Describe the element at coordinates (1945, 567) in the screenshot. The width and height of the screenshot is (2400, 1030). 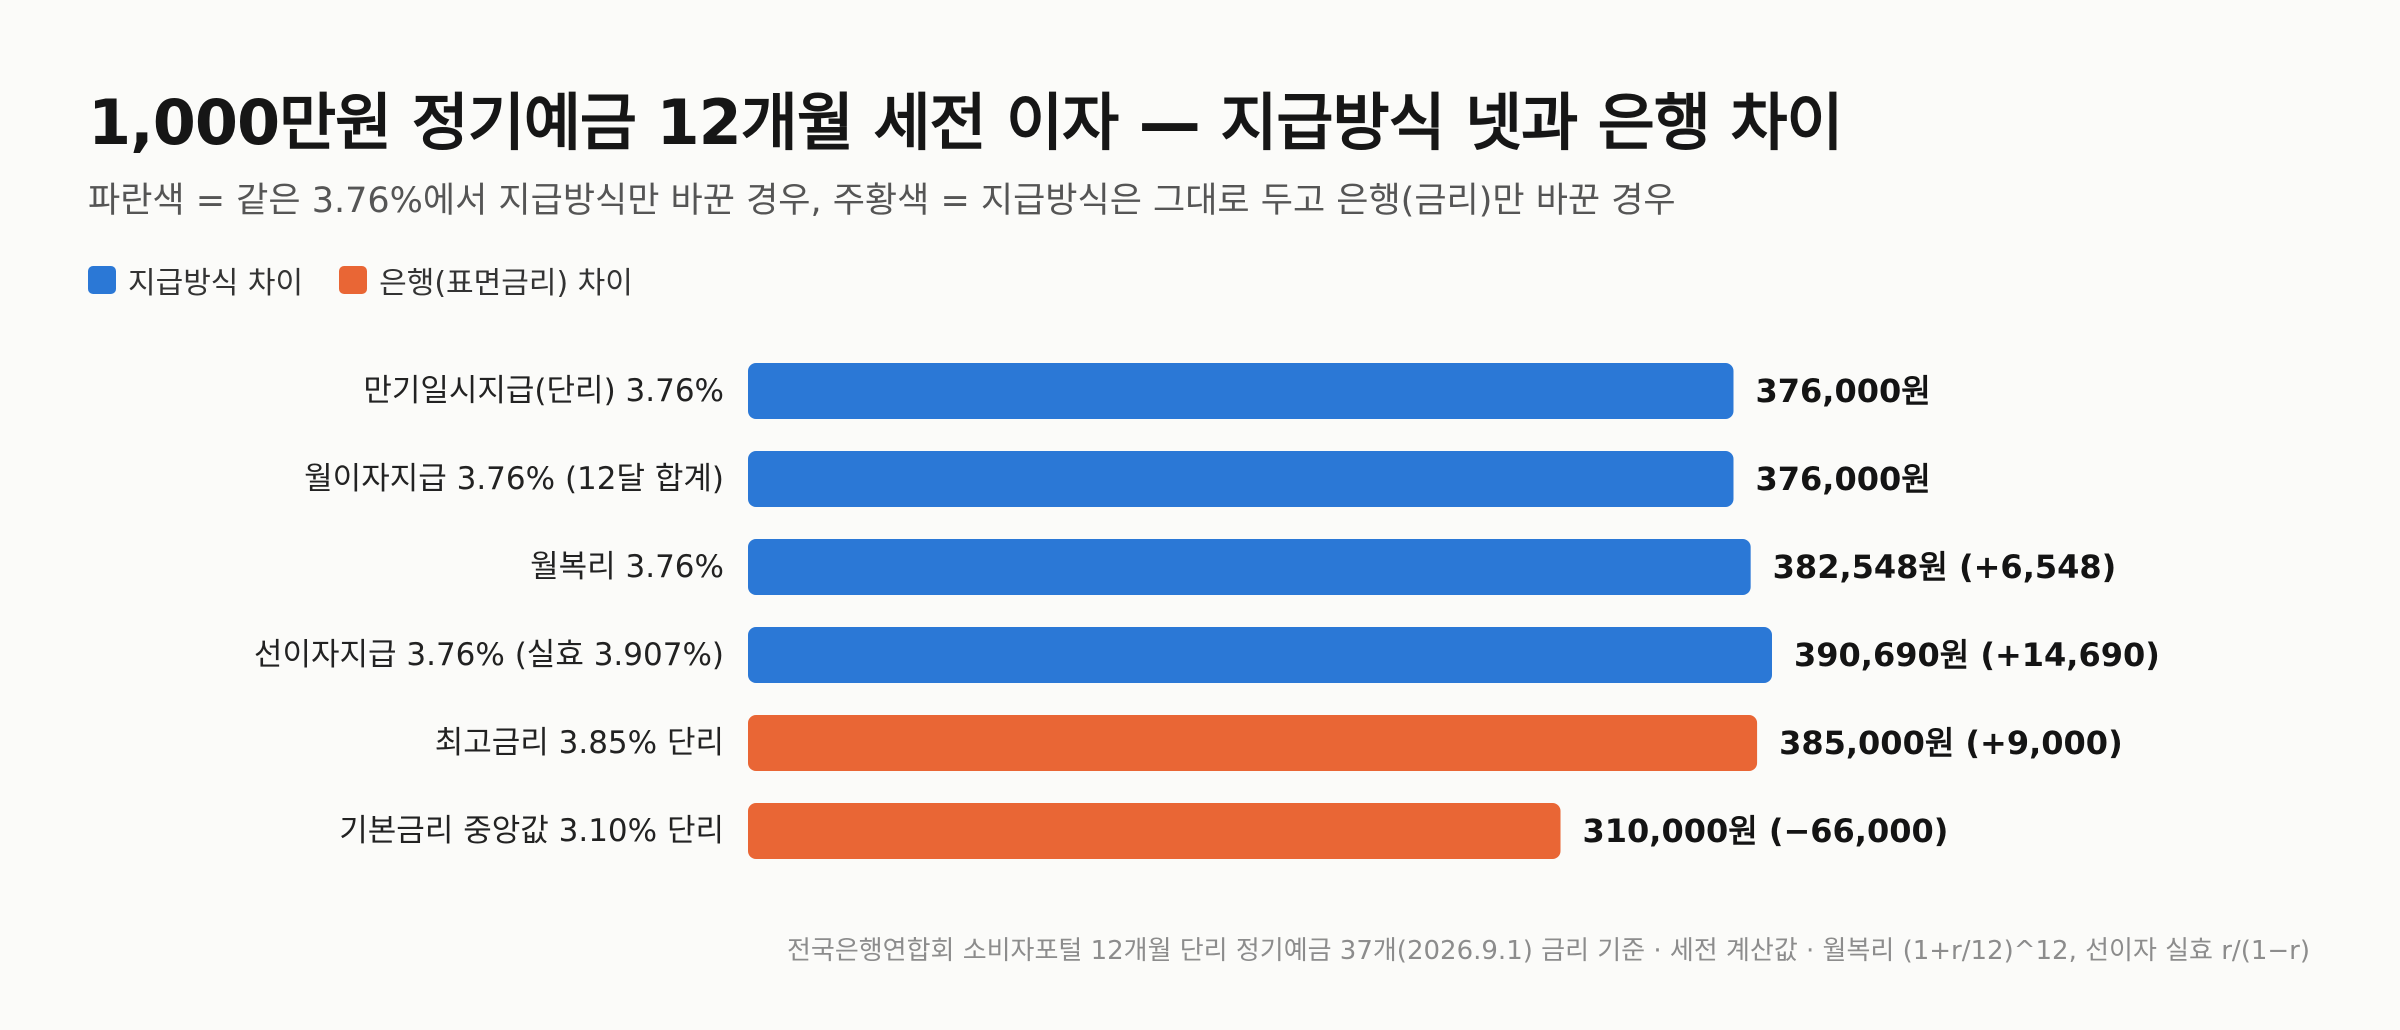
I see `value-label: 382,548원 (+6,548)` at that location.